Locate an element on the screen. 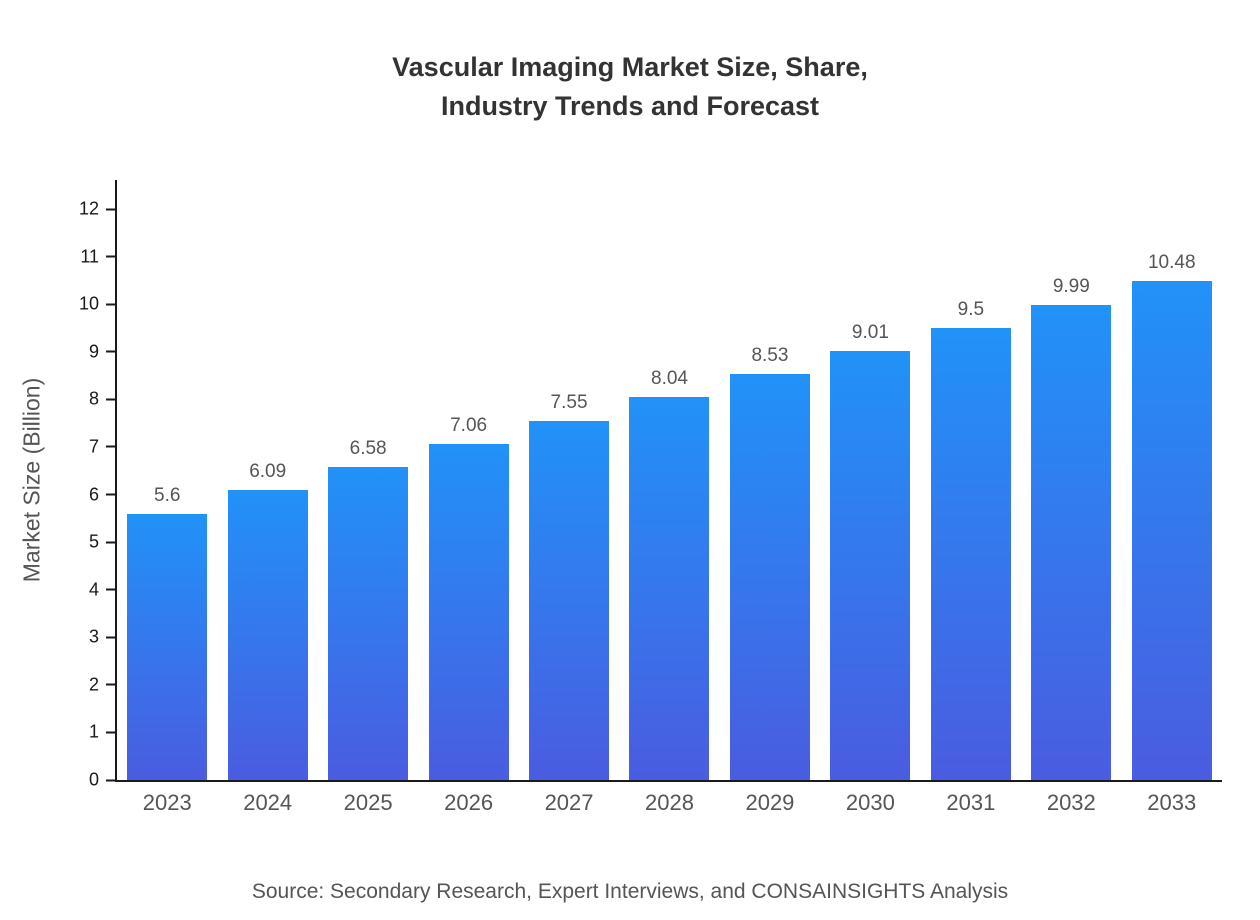 The height and width of the screenshot is (920, 1260). bar-value-label: 10.48 is located at coordinates (1171, 263).